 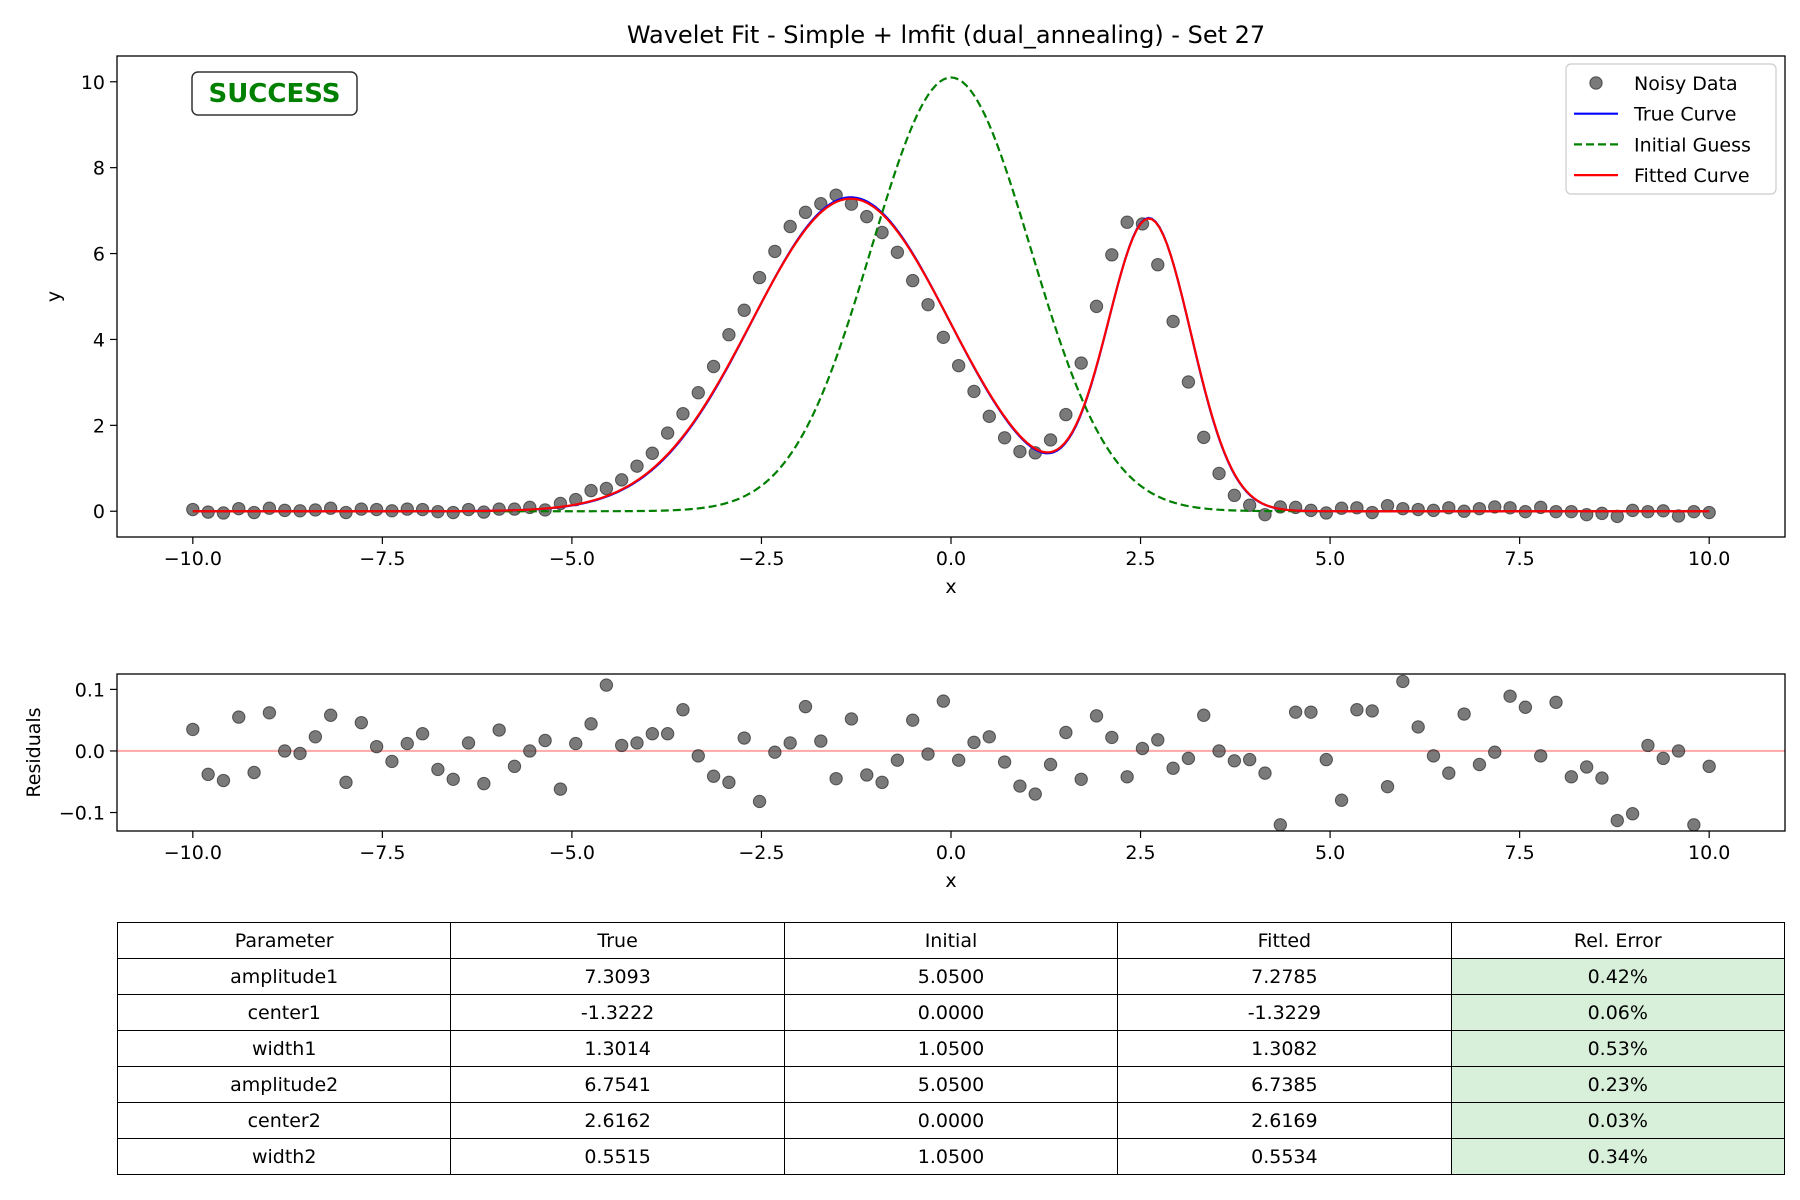 I want to click on table-row: amplitude2 6.7541 5.0500 6.7385 0.23%, so click(x=951, y=1084).